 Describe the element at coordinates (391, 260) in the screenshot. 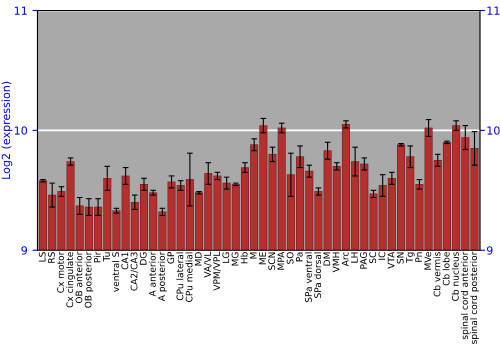

I see `x-tick-label: VTA` at that location.